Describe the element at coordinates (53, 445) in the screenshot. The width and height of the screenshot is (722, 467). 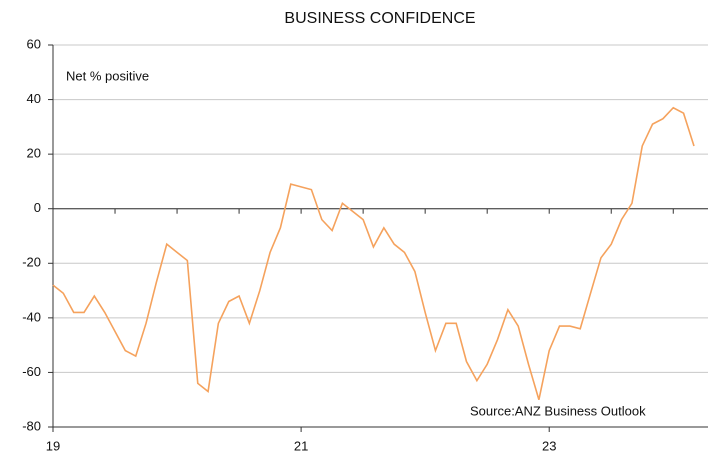
I see `x-tick-label: 19` at that location.